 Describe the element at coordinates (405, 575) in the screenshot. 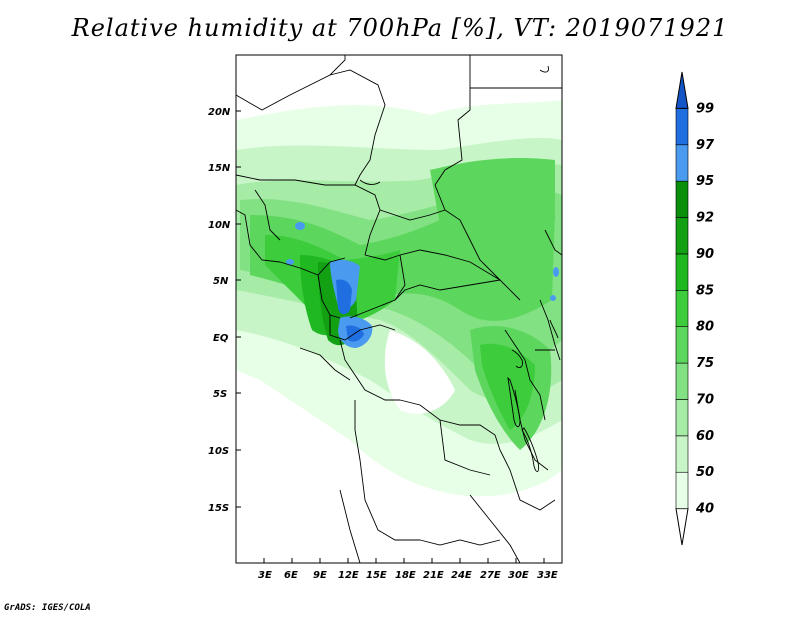

I see `lon-label: 18E` at that location.